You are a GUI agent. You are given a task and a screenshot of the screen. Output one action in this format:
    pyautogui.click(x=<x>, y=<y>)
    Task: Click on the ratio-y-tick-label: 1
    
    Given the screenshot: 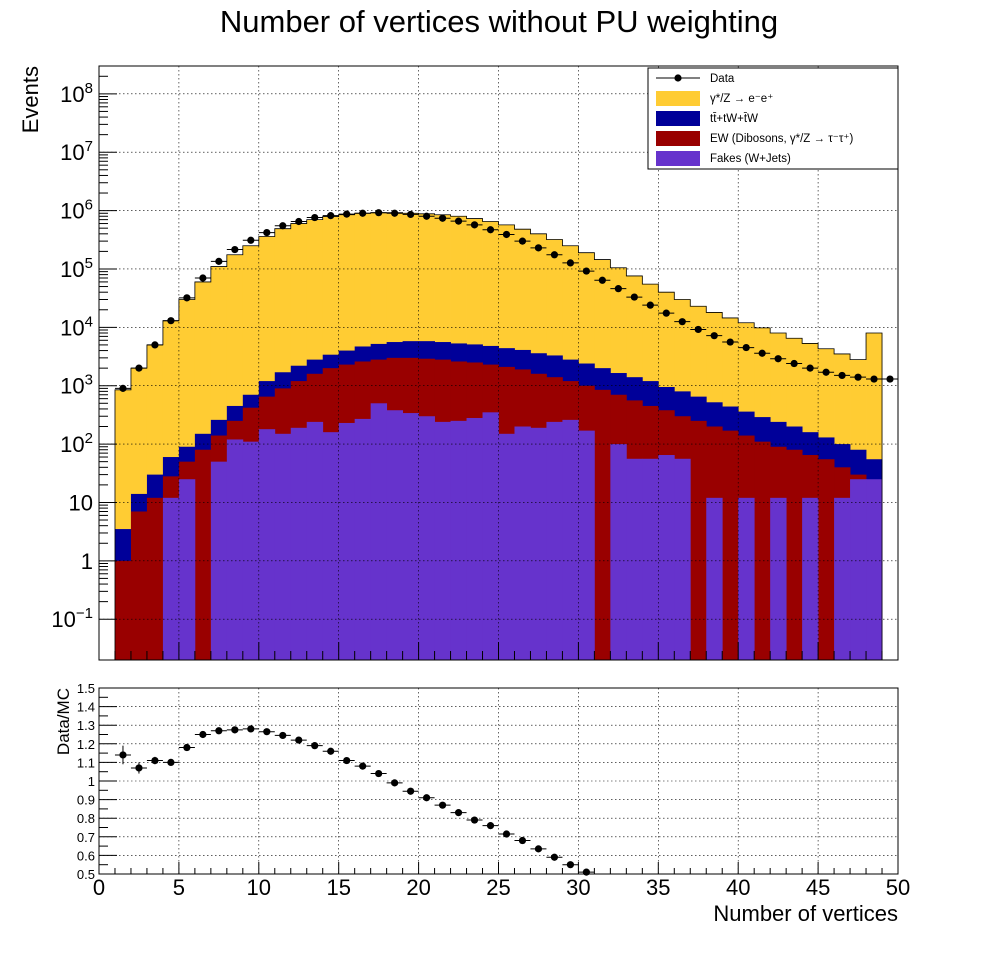 What is the action you would take?
    pyautogui.click(x=91, y=781)
    